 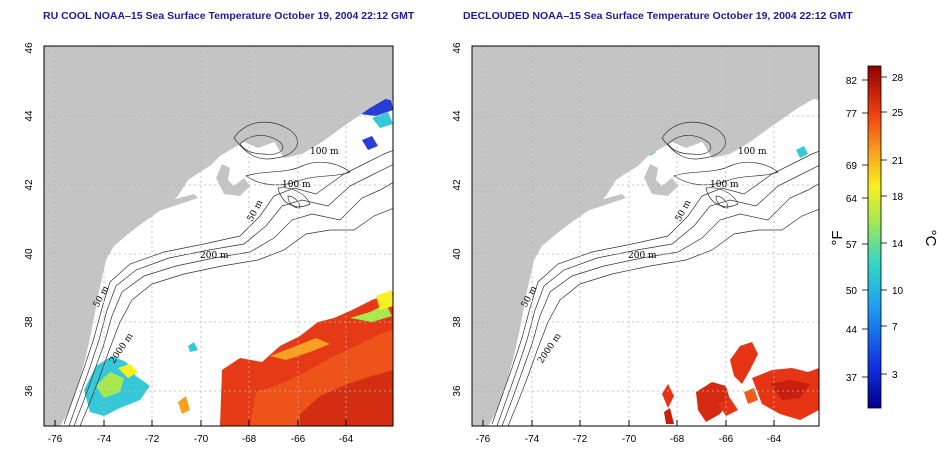 What do you see at coordinates (457, 219) in the screenshot?
I see `right-y-axis: 36 38 40 42 44 46` at bounding box center [457, 219].